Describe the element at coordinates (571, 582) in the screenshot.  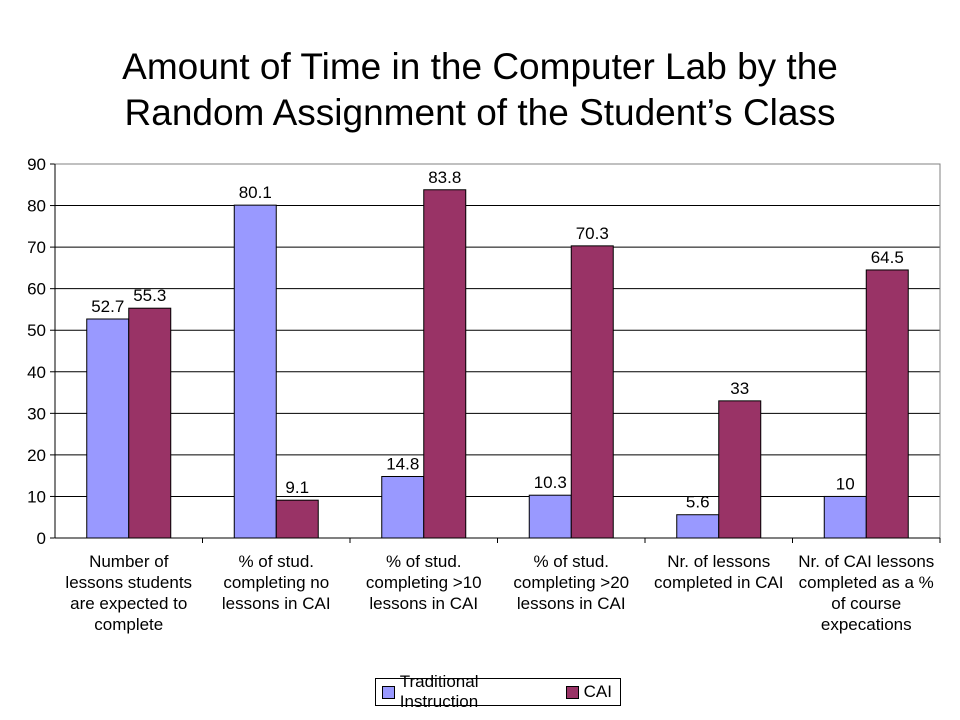
I see `x-tick-label: % of stud. completing >20 lessons in CAI` at that location.